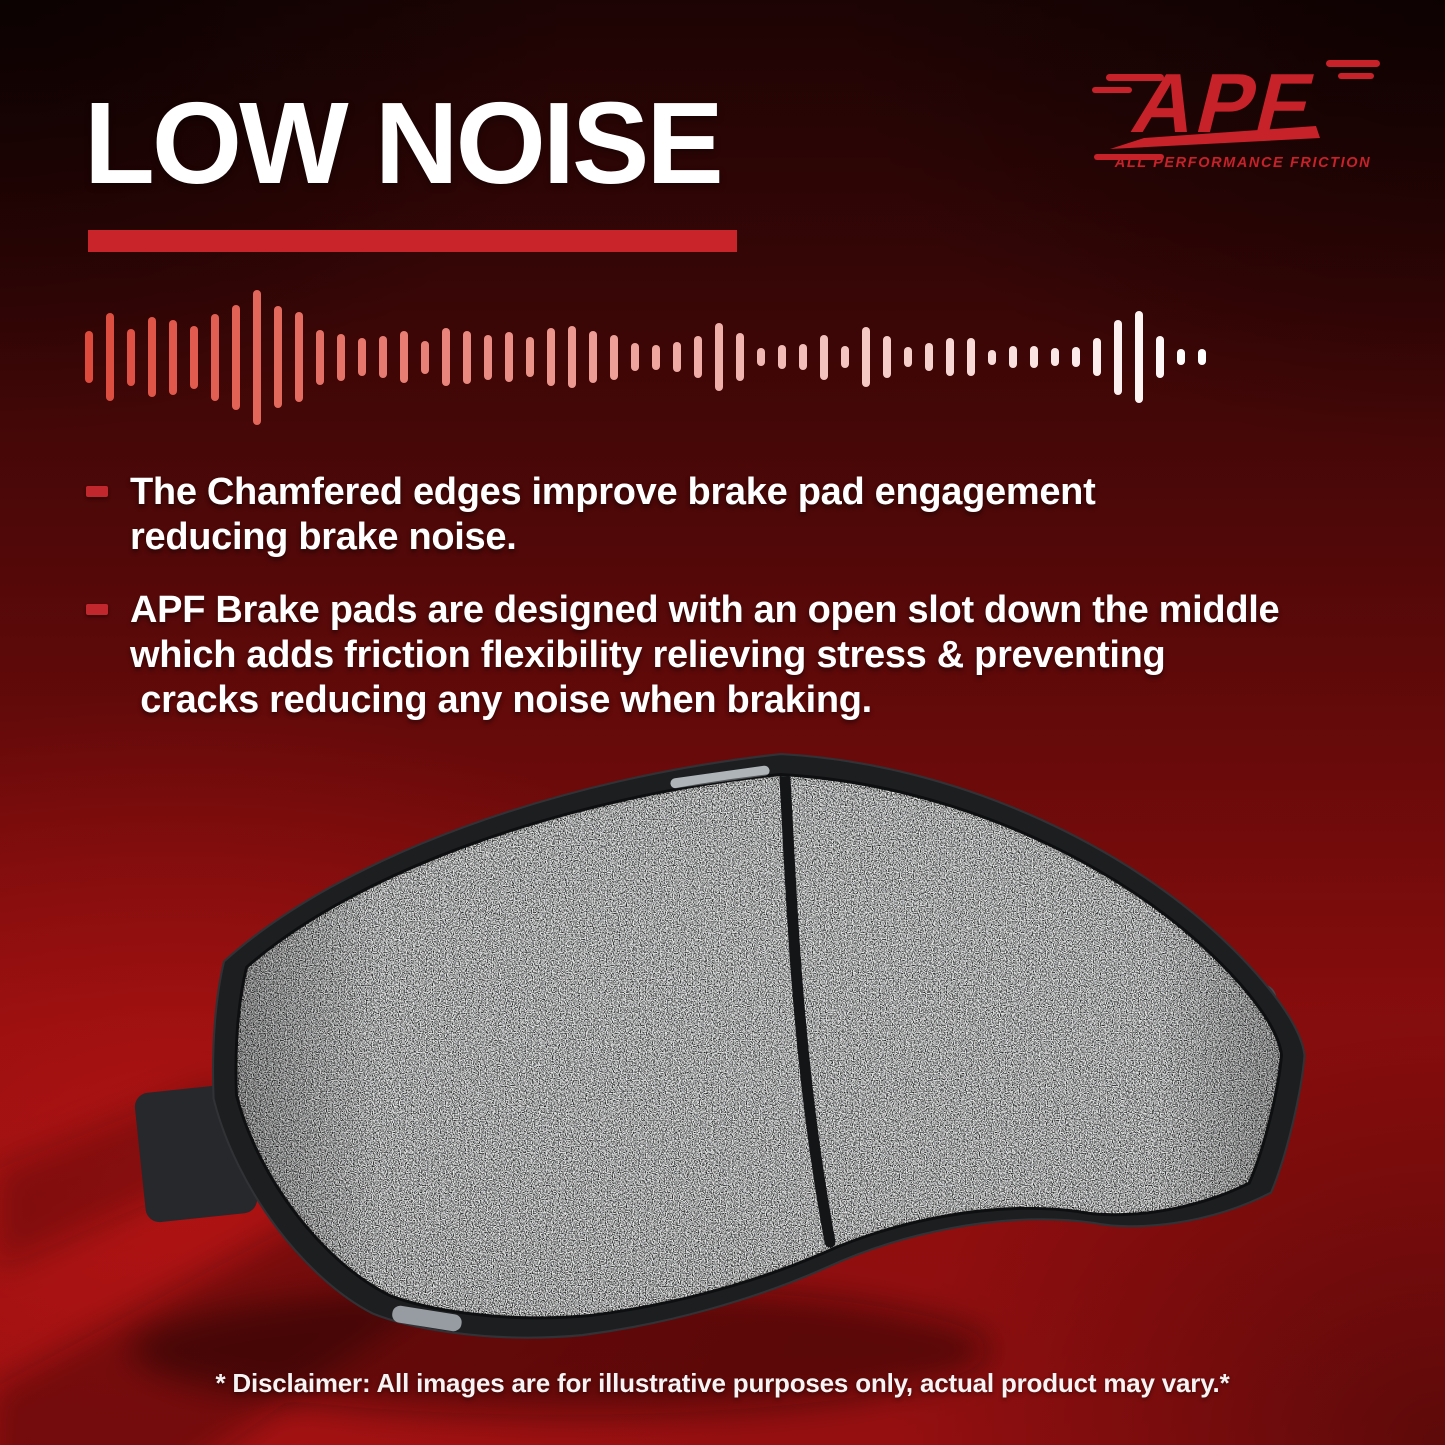 This screenshot has height=1445, width=1445. I want to click on pad-top-clip, so click(720, 777).